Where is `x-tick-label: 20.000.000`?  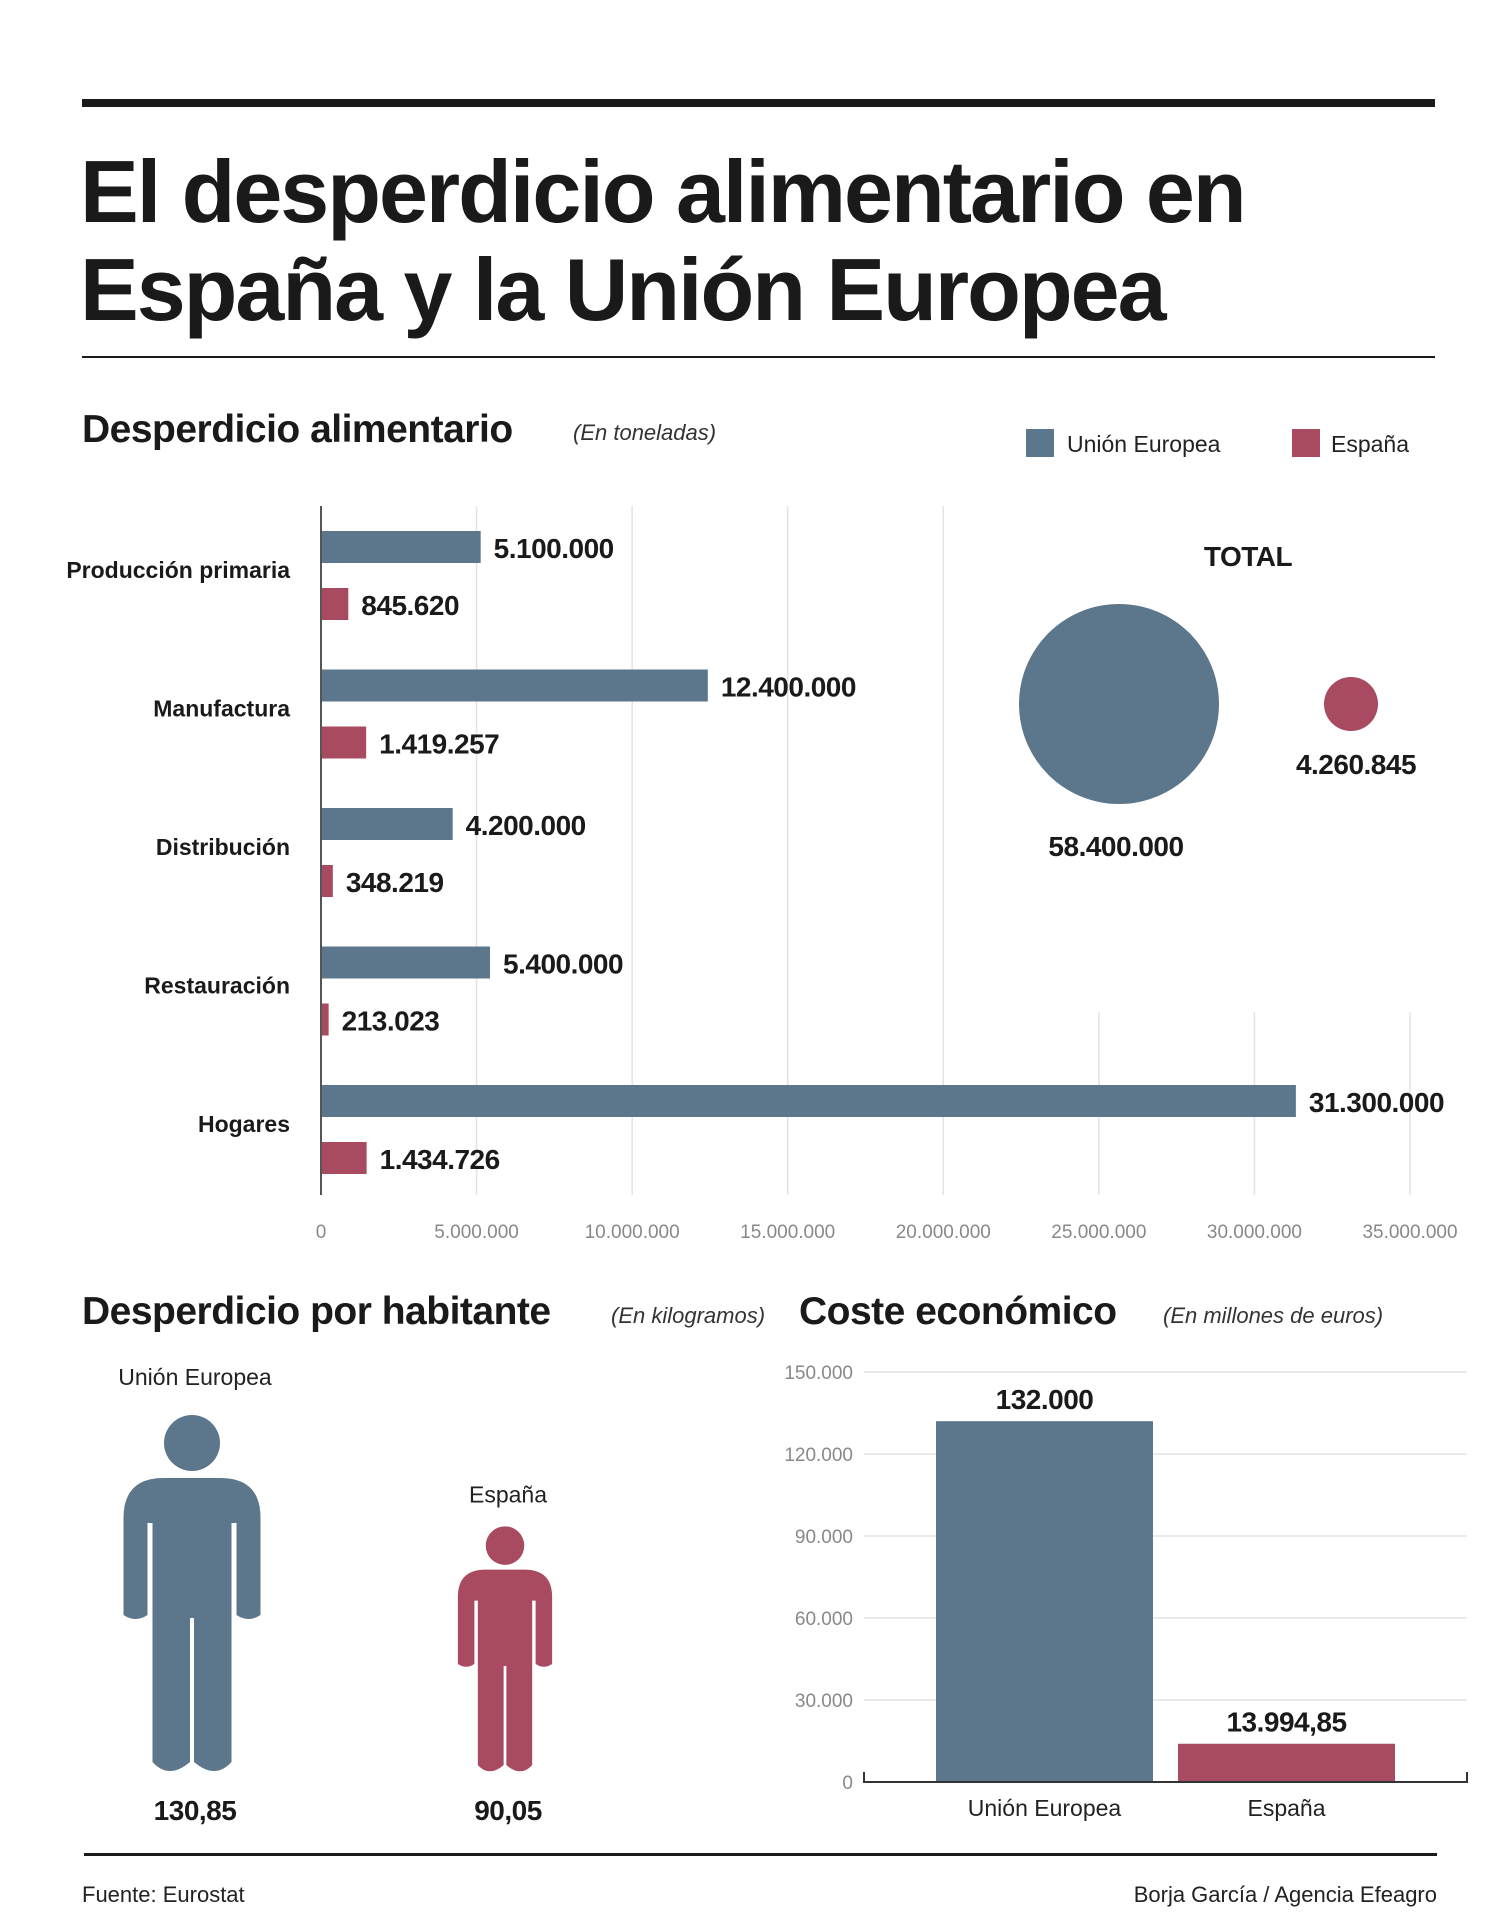
x-tick-label: 20.000.000 is located at coordinates (943, 1232).